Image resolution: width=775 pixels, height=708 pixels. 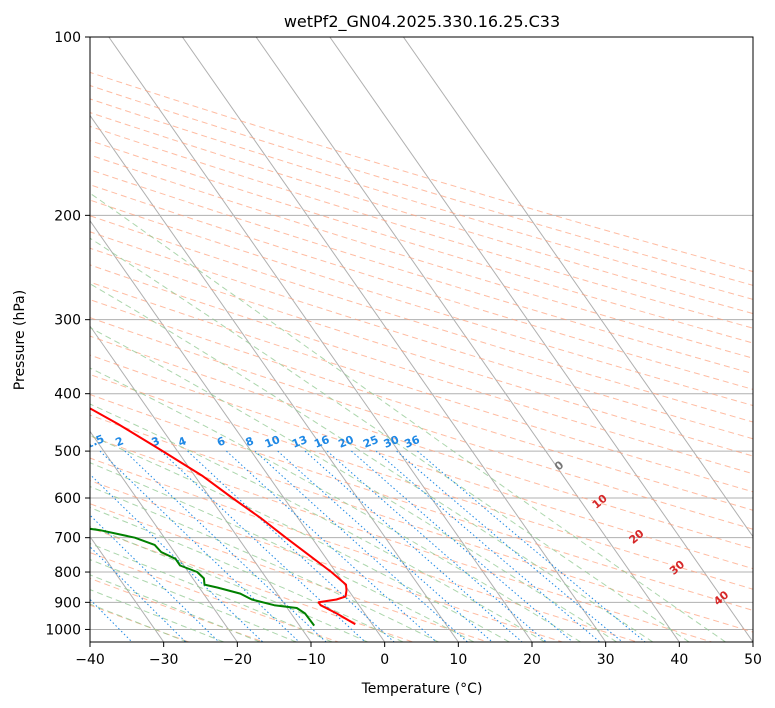 What do you see at coordinates (250, 441) in the screenshot?
I see `mixing-ratio-label: 8` at bounding box center [250, 441].